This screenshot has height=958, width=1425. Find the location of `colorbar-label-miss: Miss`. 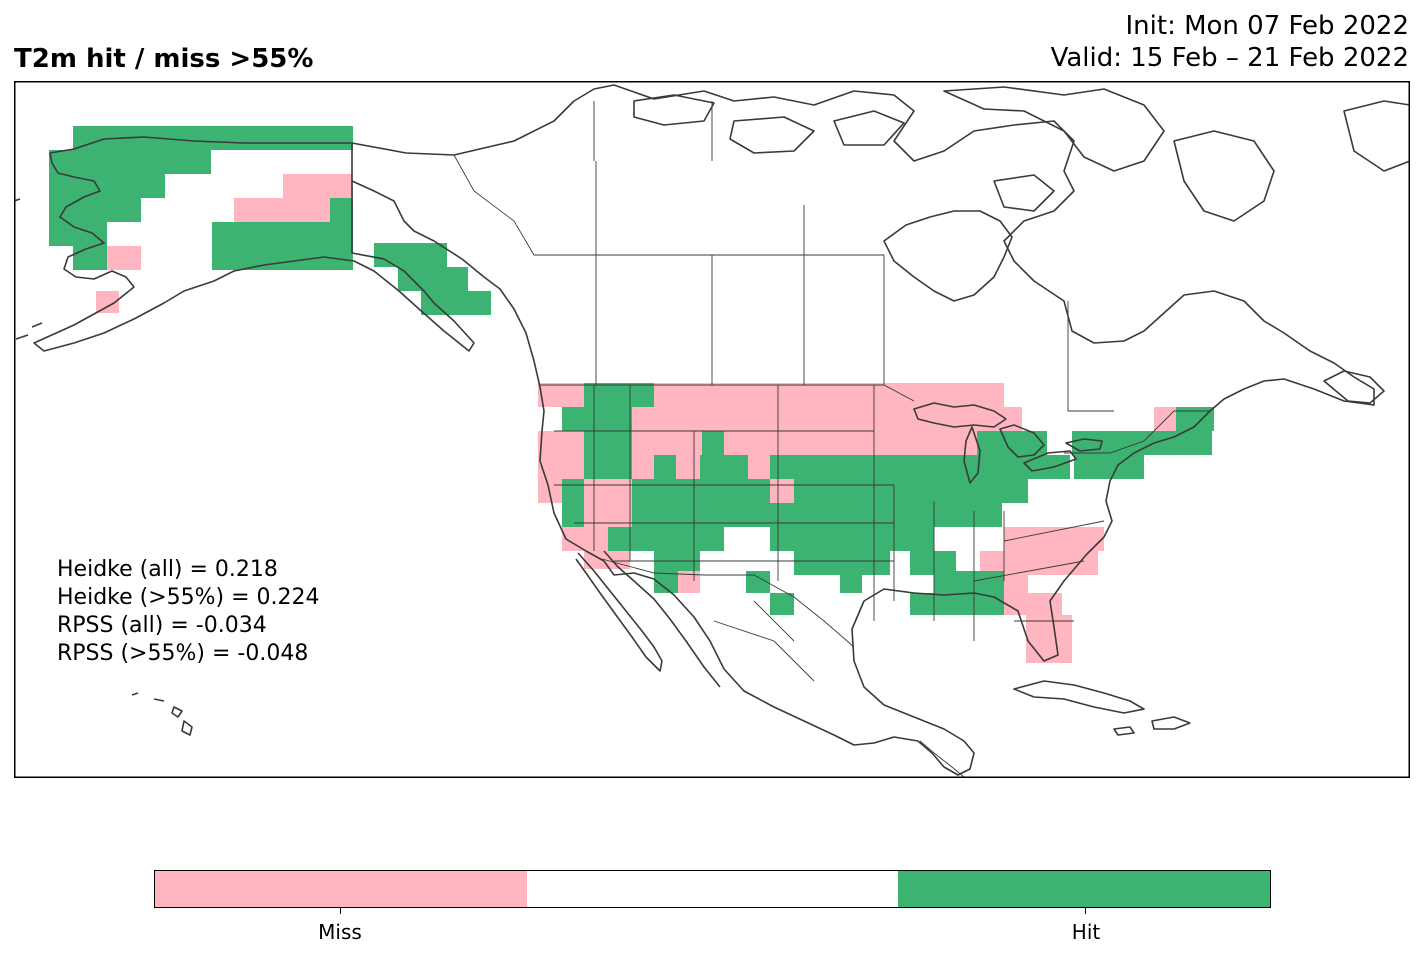

colorbar-label-miss: Miss is located at coordinates (340, 932).